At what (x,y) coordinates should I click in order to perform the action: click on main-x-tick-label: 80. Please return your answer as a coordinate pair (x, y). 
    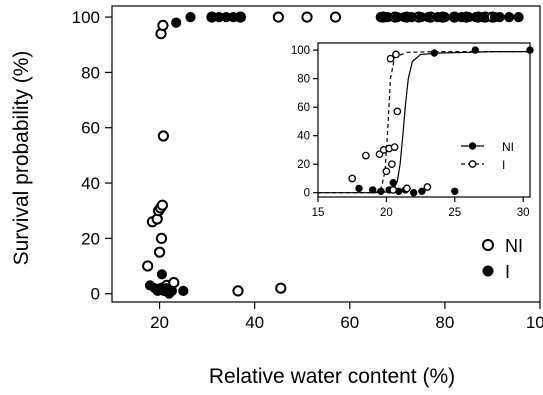
    Looking at the image, I should click on (444, 322).